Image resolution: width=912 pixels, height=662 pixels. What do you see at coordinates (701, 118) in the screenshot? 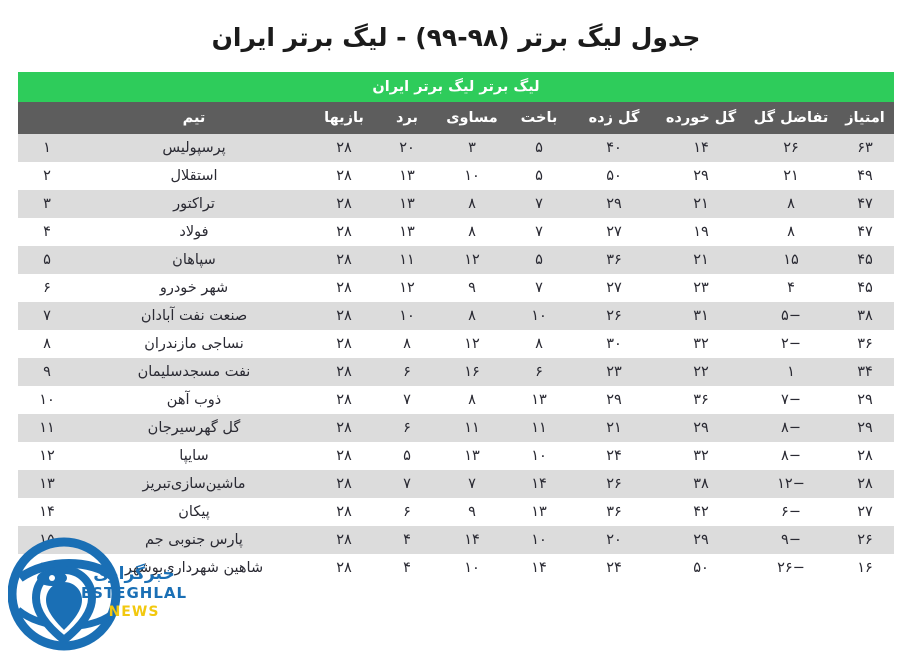
I see `column-header-goals-against: گل خورده` at bounding box center [701, 118].